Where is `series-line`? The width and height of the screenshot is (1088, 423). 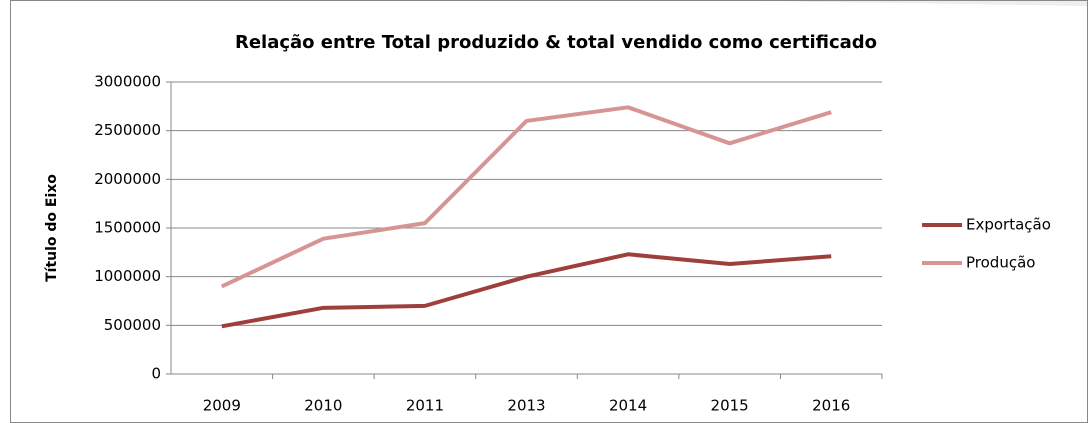 series-line is located at coordinates (526, 290).